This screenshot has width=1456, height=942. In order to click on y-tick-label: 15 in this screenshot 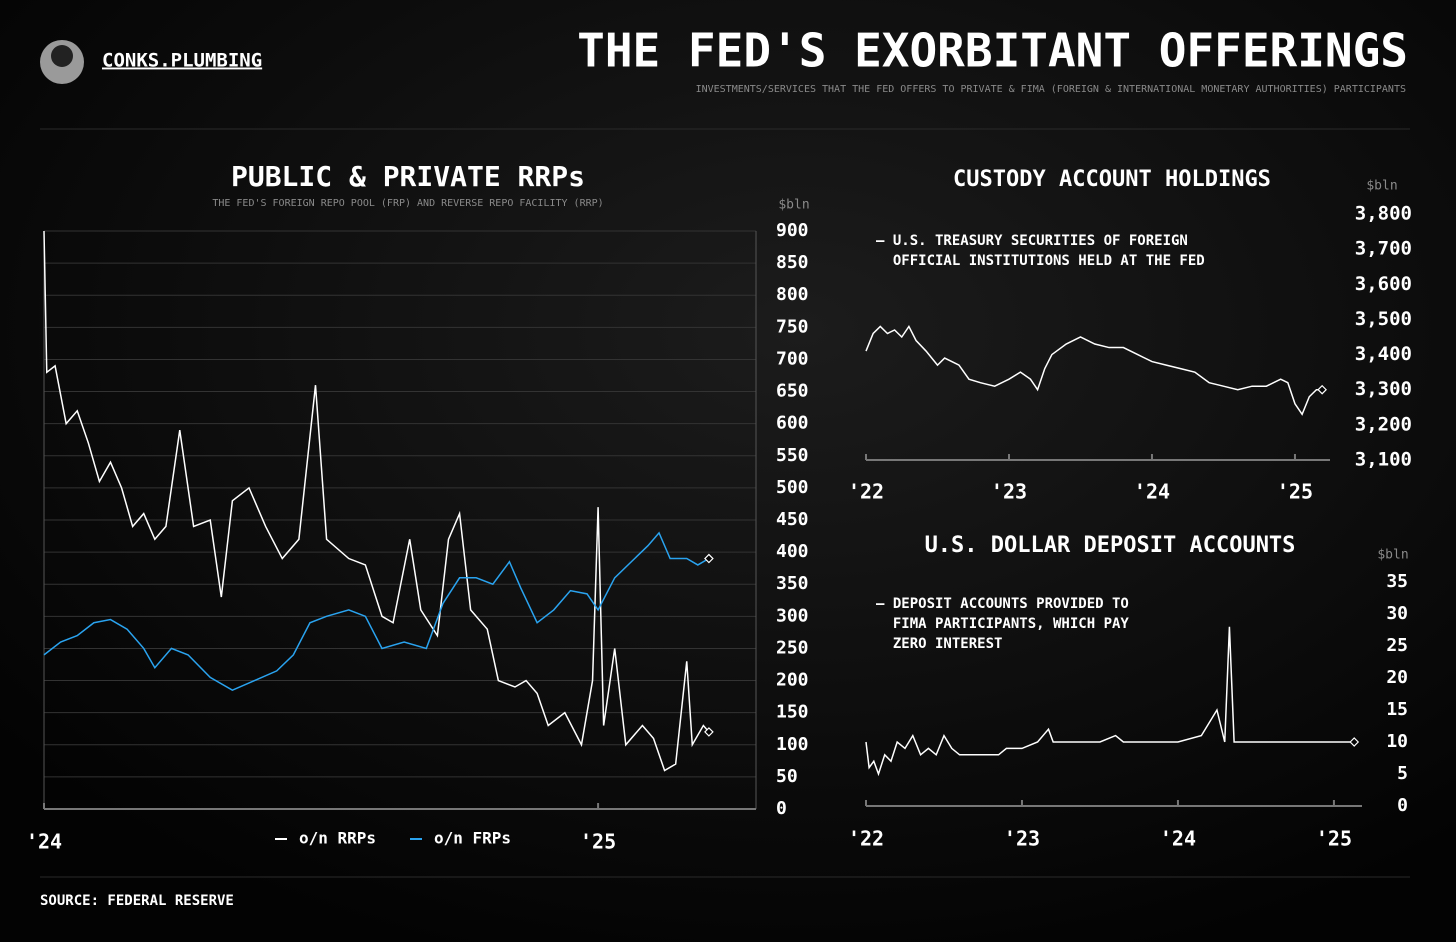, I will do `click(1397, 709)`.